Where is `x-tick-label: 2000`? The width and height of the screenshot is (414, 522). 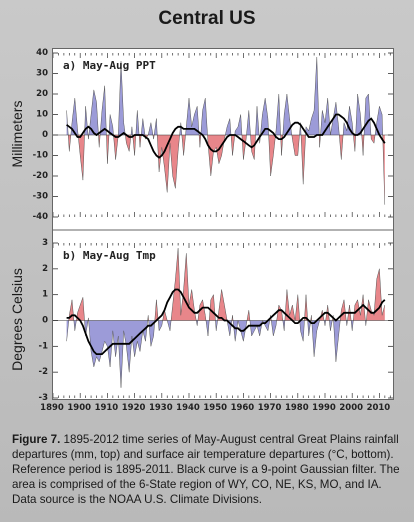 x-tick-label: 2000 is located at coordinates (351, 408).